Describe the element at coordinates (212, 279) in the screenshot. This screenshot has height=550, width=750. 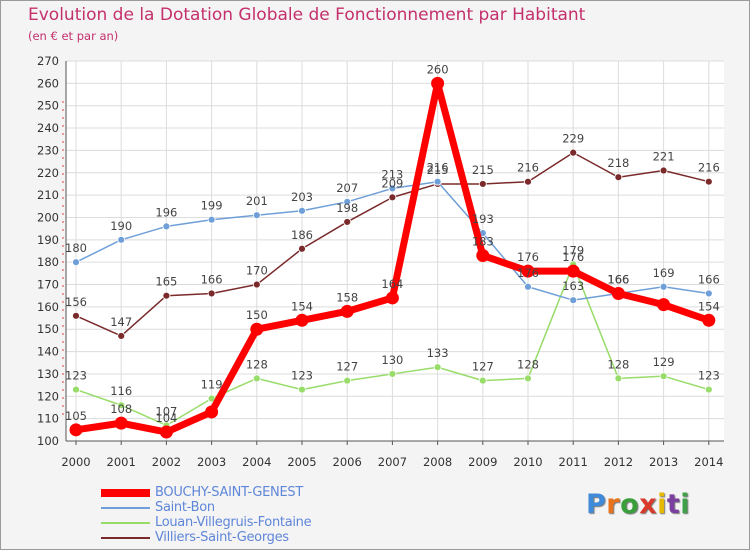
I see `data-label-s3: 166` at that location.